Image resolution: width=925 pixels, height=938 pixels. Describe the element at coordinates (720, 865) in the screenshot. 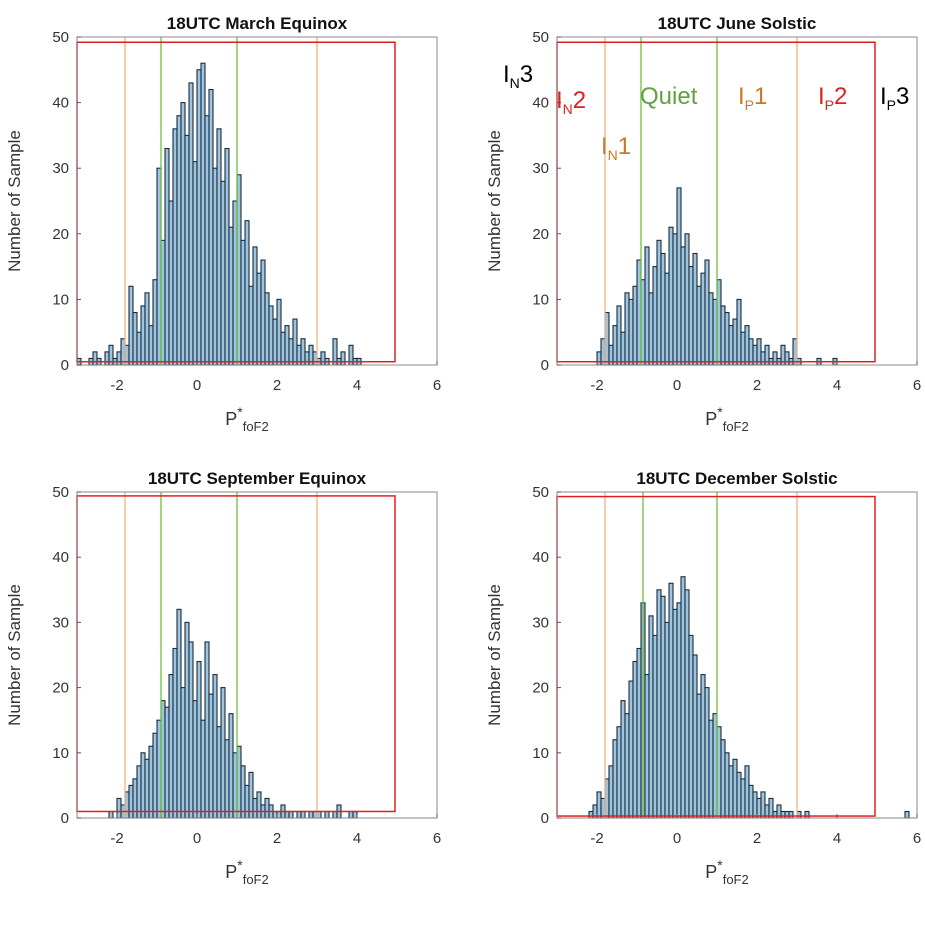

I see `x-axis-label-sup: *` at that location.